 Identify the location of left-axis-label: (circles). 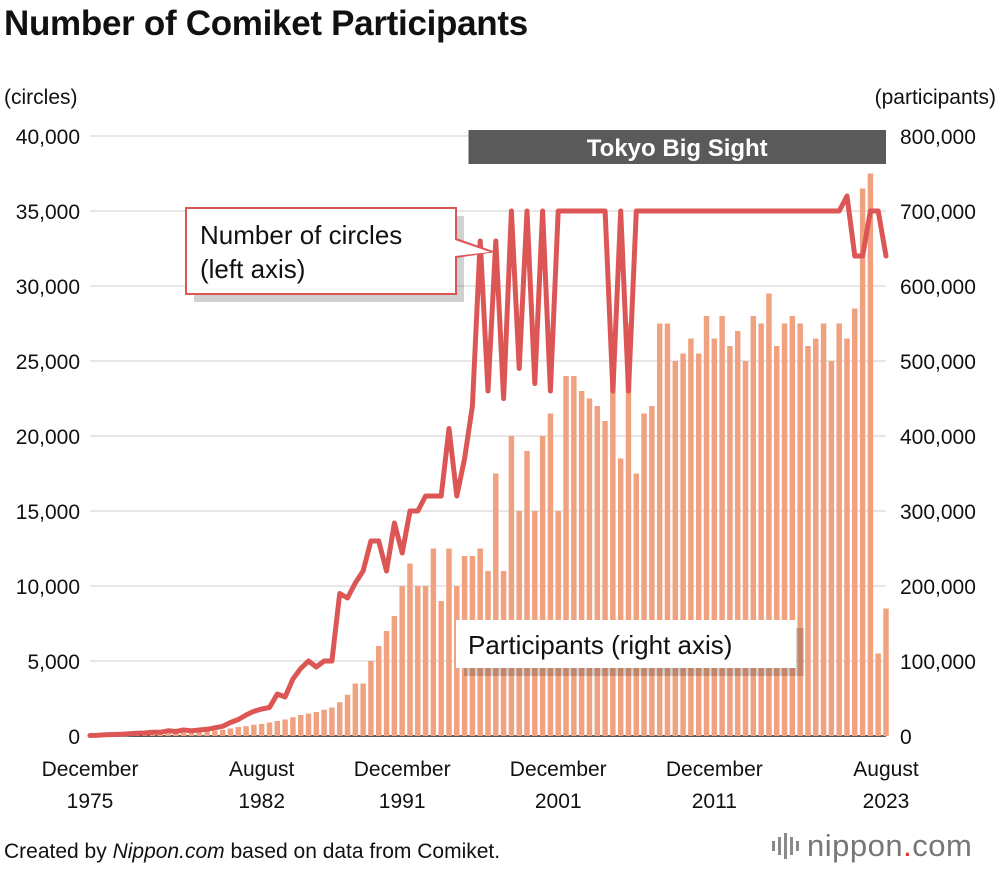
(41, 97).